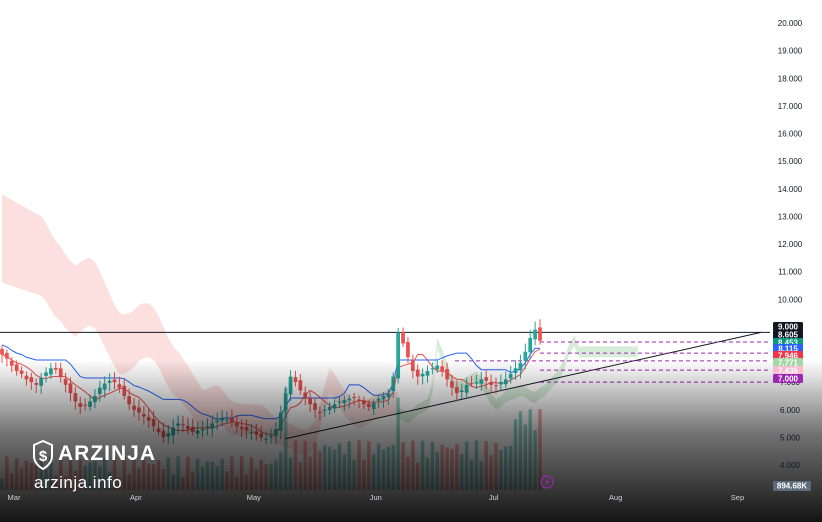 Image resolution: width=822 pixels, height=522 pixels. What do you see at coordinates (790, 216) in the screenshot?
I see `y-tick-label: 13.000` at bounding box center [790, 216].